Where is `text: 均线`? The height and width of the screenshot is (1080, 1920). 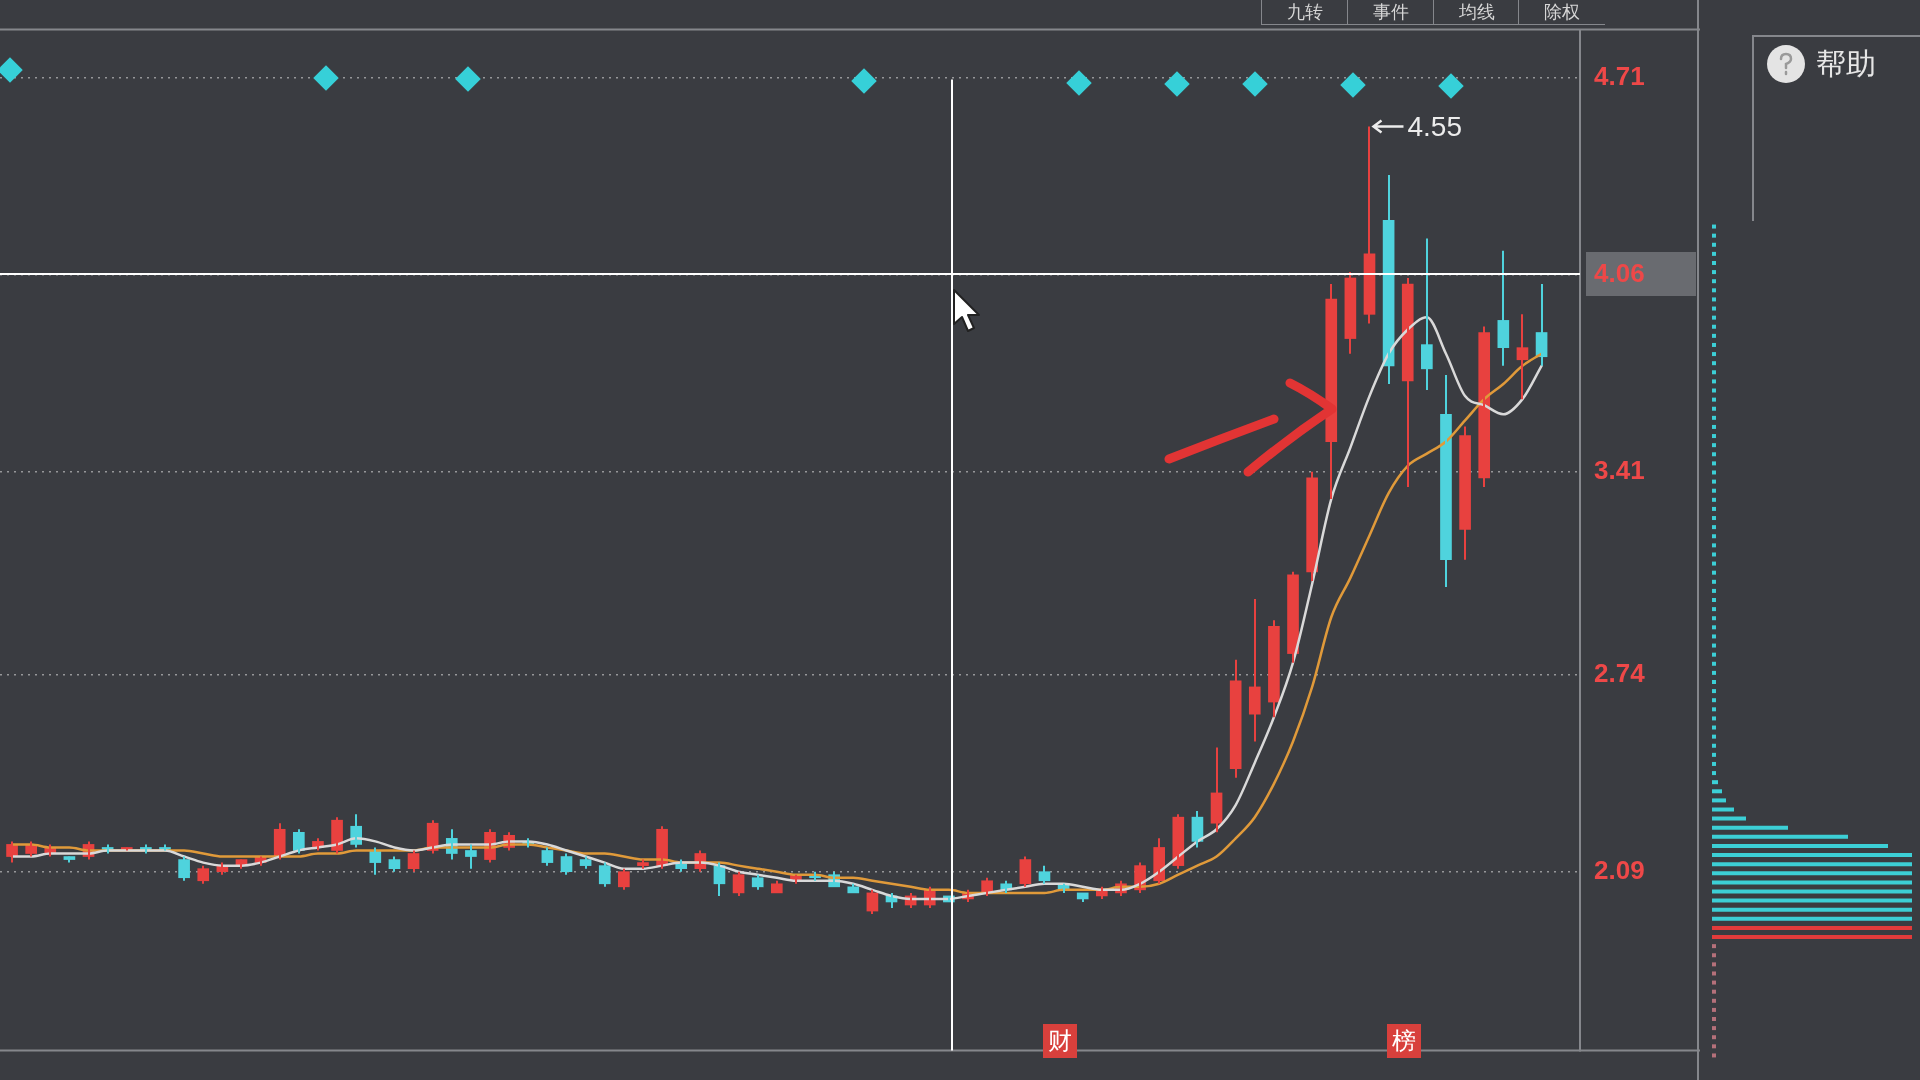 text: 均线 is located at coordinates (1476, 12).